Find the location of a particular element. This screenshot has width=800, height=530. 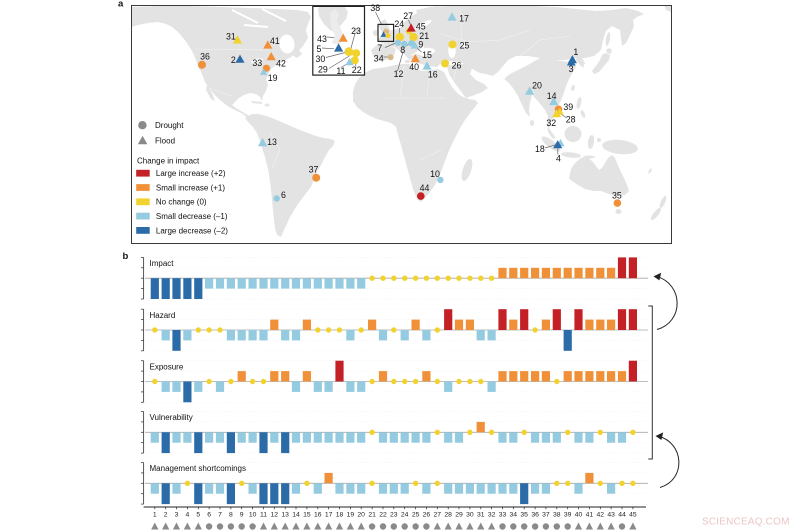

svg-text: Exposure is located at coordinates (167, 366).